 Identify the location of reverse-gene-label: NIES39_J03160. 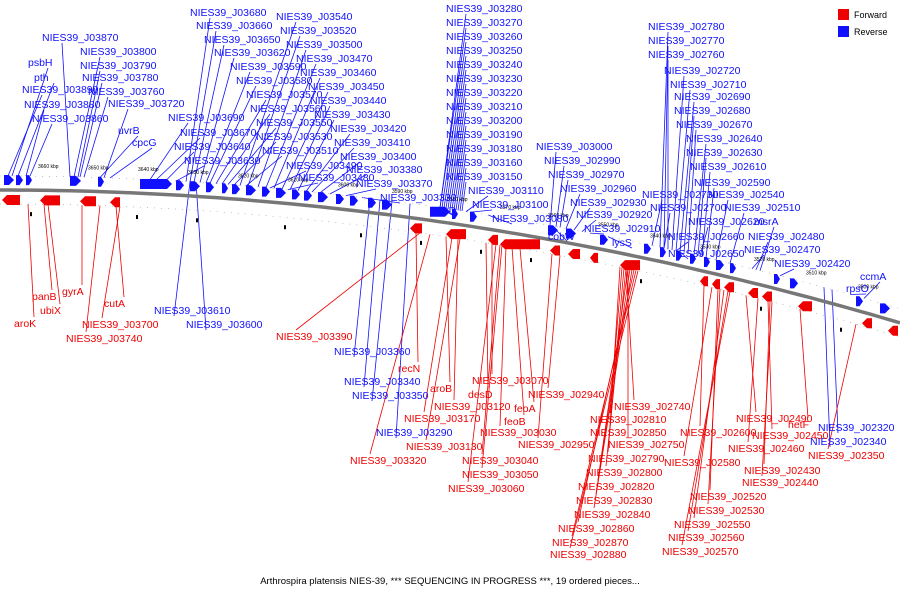
(484, 163).